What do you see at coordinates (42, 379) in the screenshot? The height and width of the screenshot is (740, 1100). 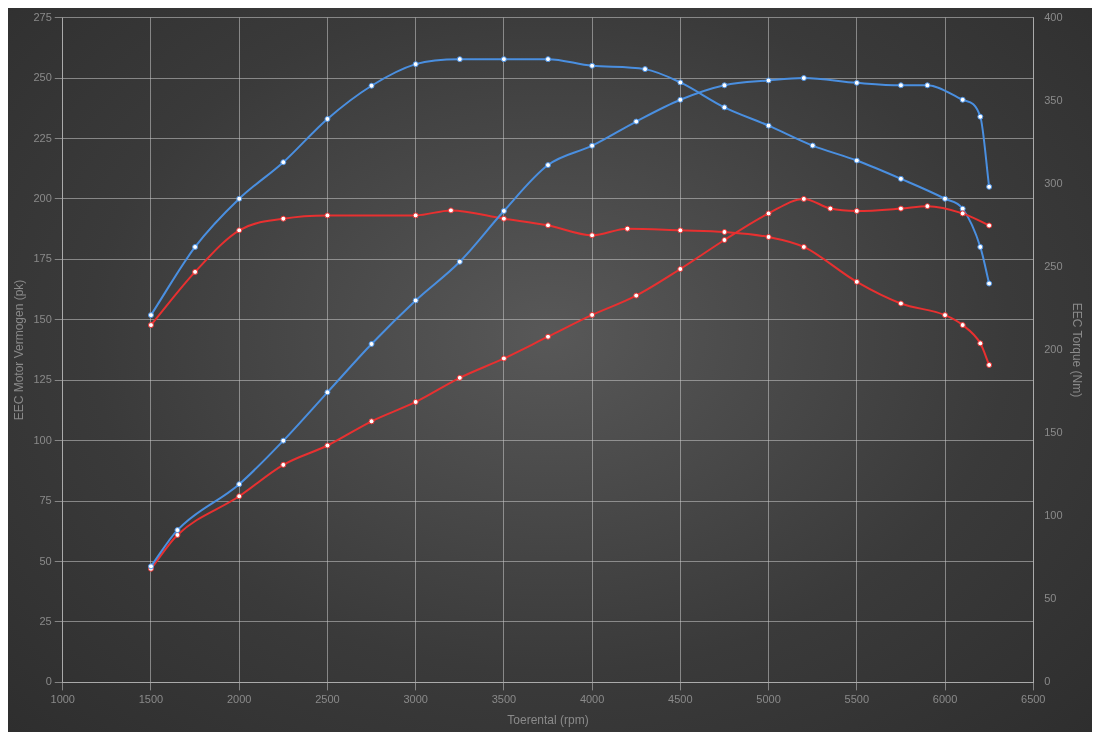 I see `y-tick-label: 125` at bounding box center [42, 379].